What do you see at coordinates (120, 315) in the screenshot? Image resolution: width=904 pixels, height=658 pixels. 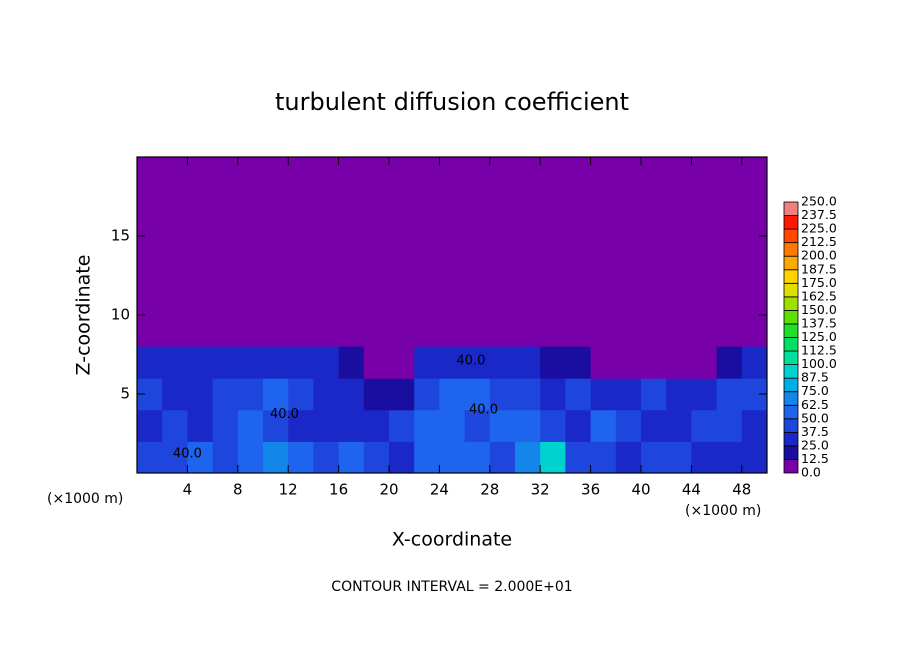 I see `y-tick-label: 10` at bounding box center [120, 315].